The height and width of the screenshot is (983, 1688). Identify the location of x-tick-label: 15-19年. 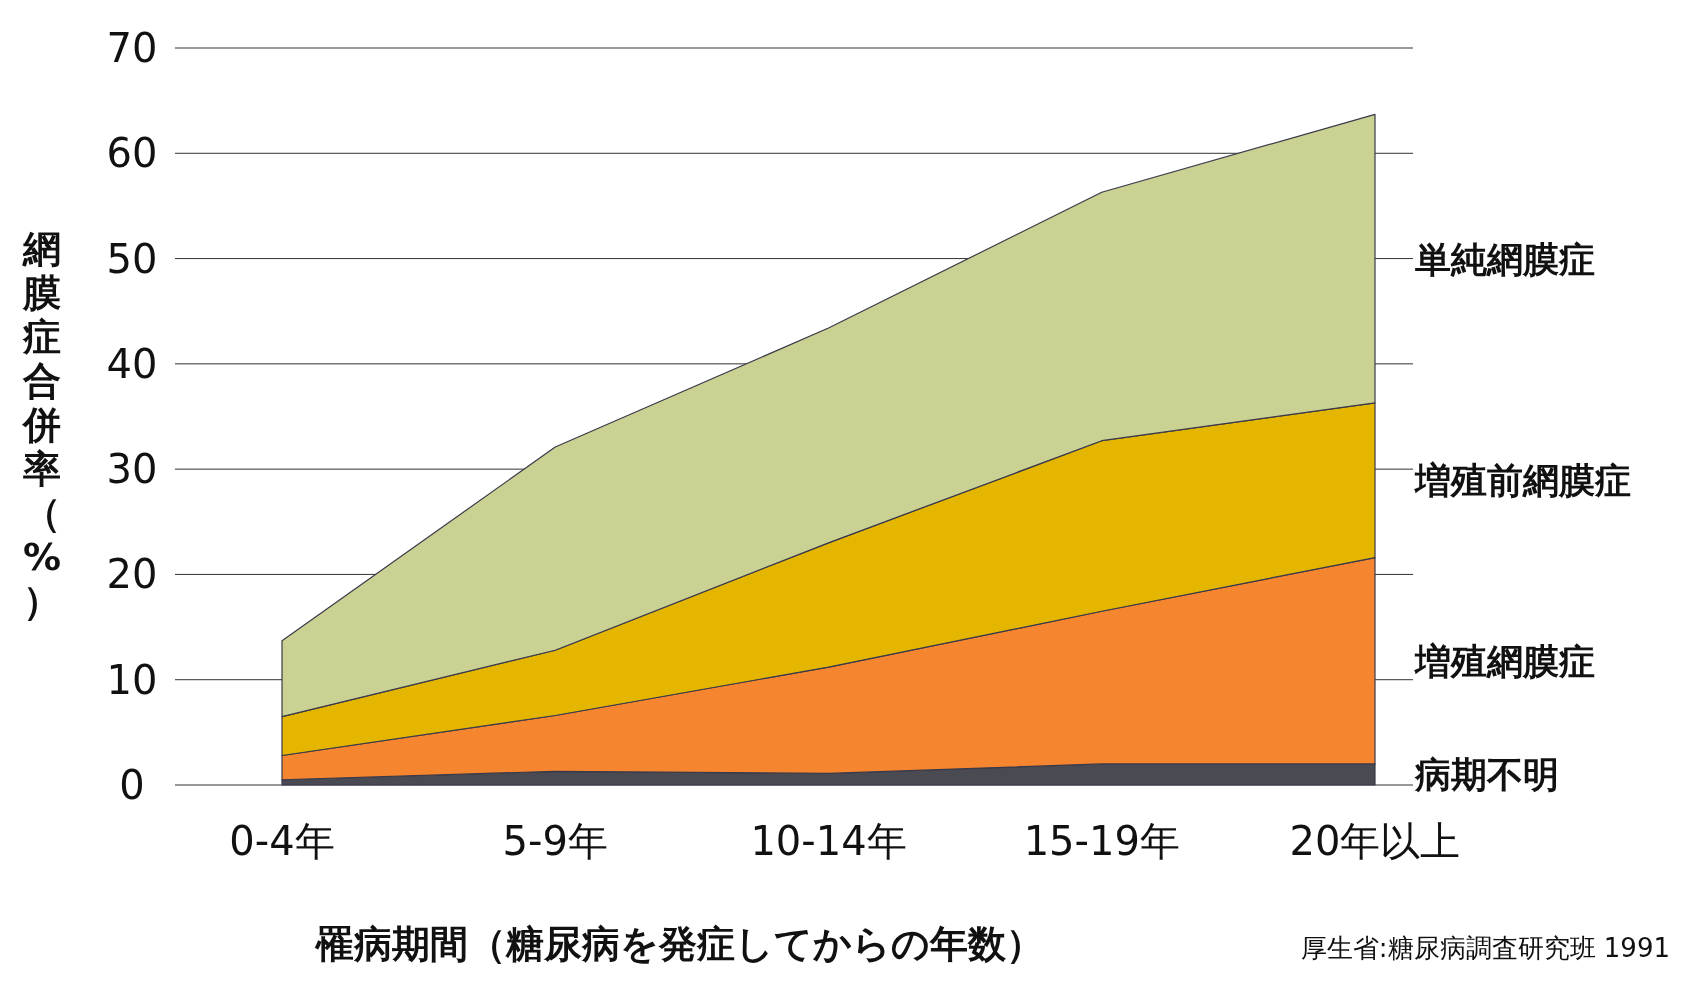
(1101, 841).